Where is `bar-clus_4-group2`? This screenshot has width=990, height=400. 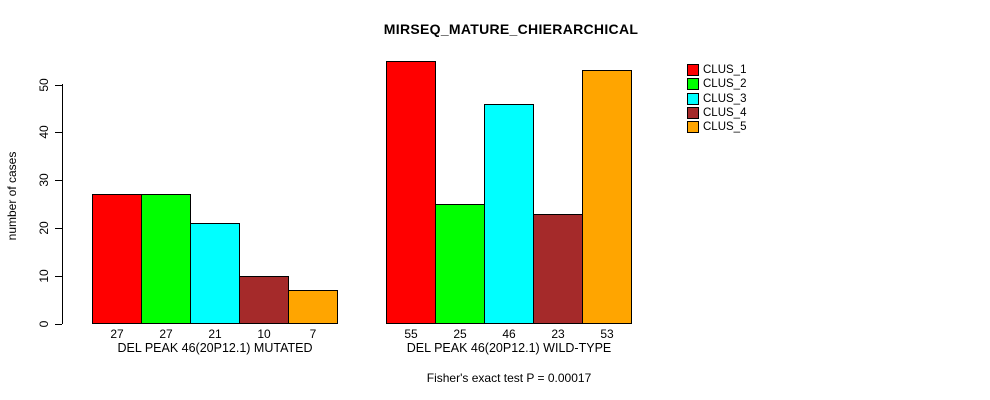
bar-clus_4-group2 is located at coordinates (558, 268).